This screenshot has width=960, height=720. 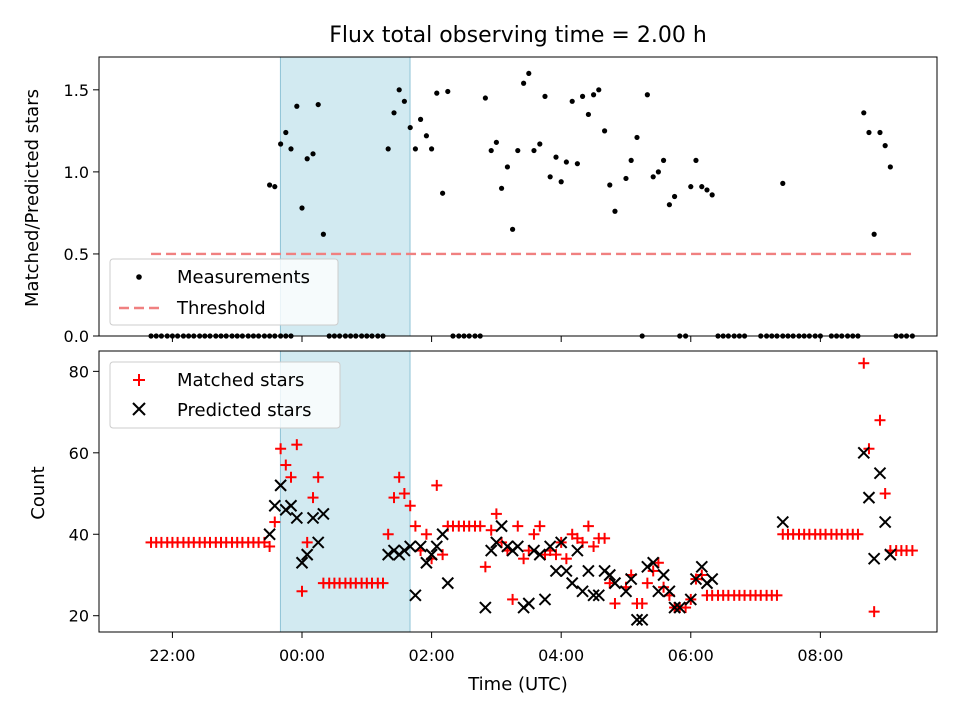 What do you see at coordinates (76, 172) in the screenshot?
I see `y-tick-label: 1.0` at bounding box center [76, 172].